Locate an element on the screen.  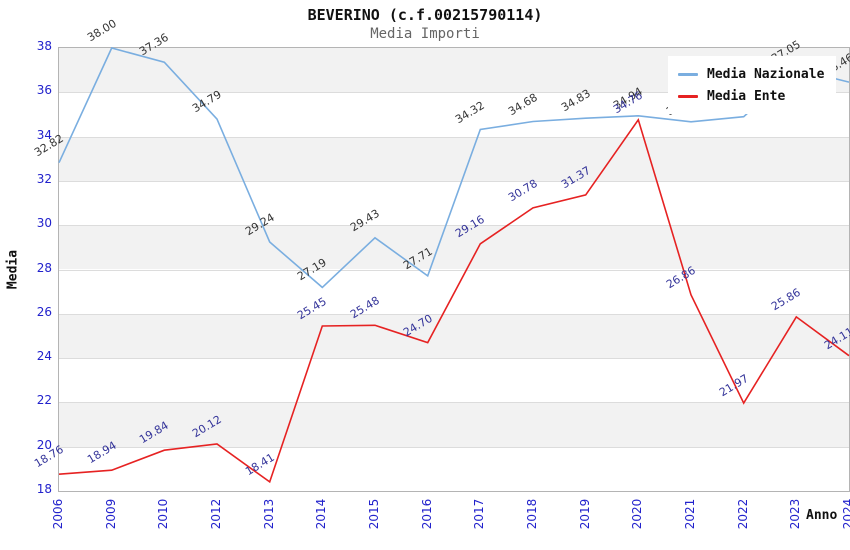
x-tick-label: 2020 is located at coordinates (637, 514).